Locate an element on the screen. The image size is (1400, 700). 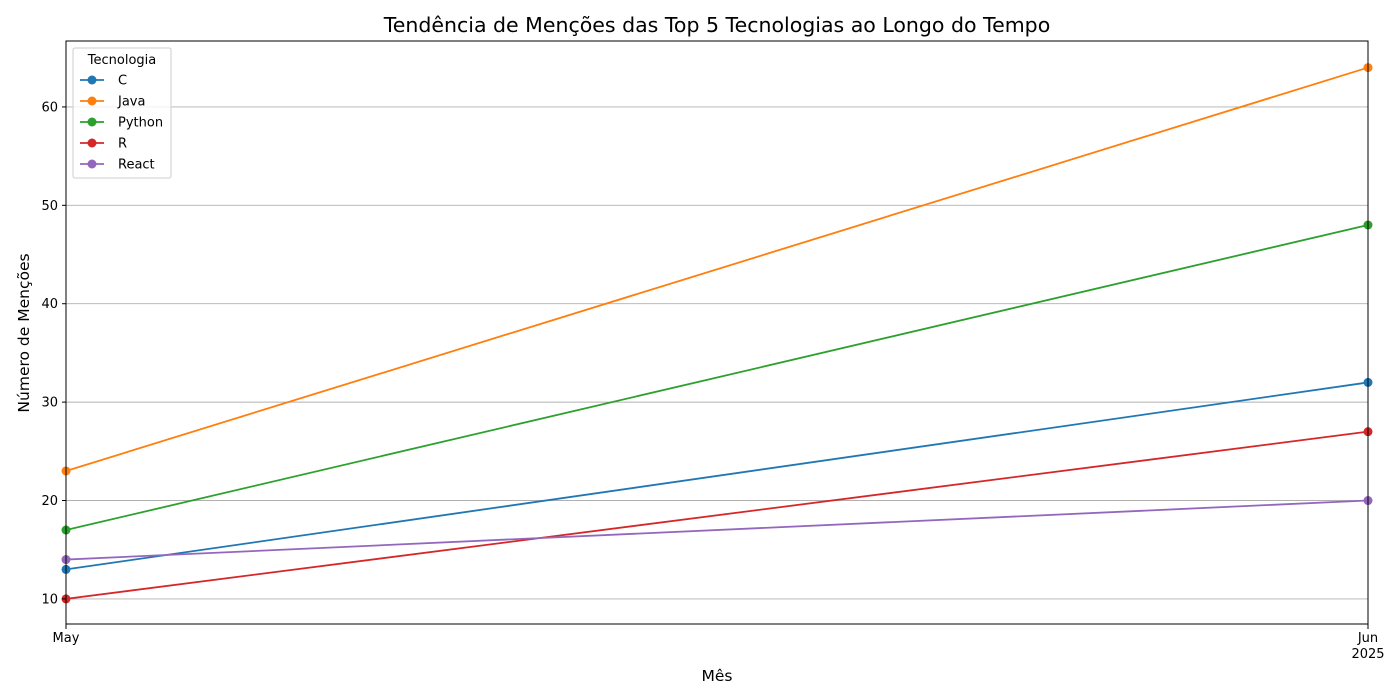
legend-label-react: React is located at coordinates (136, 165).